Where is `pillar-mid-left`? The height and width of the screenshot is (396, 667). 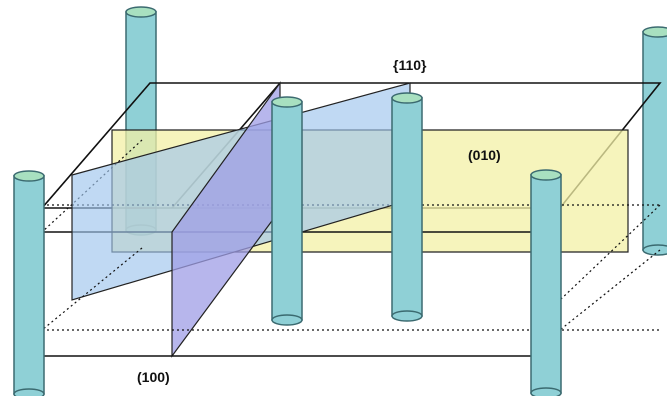
pillar-mid-left is located at coordinates (287, 211).